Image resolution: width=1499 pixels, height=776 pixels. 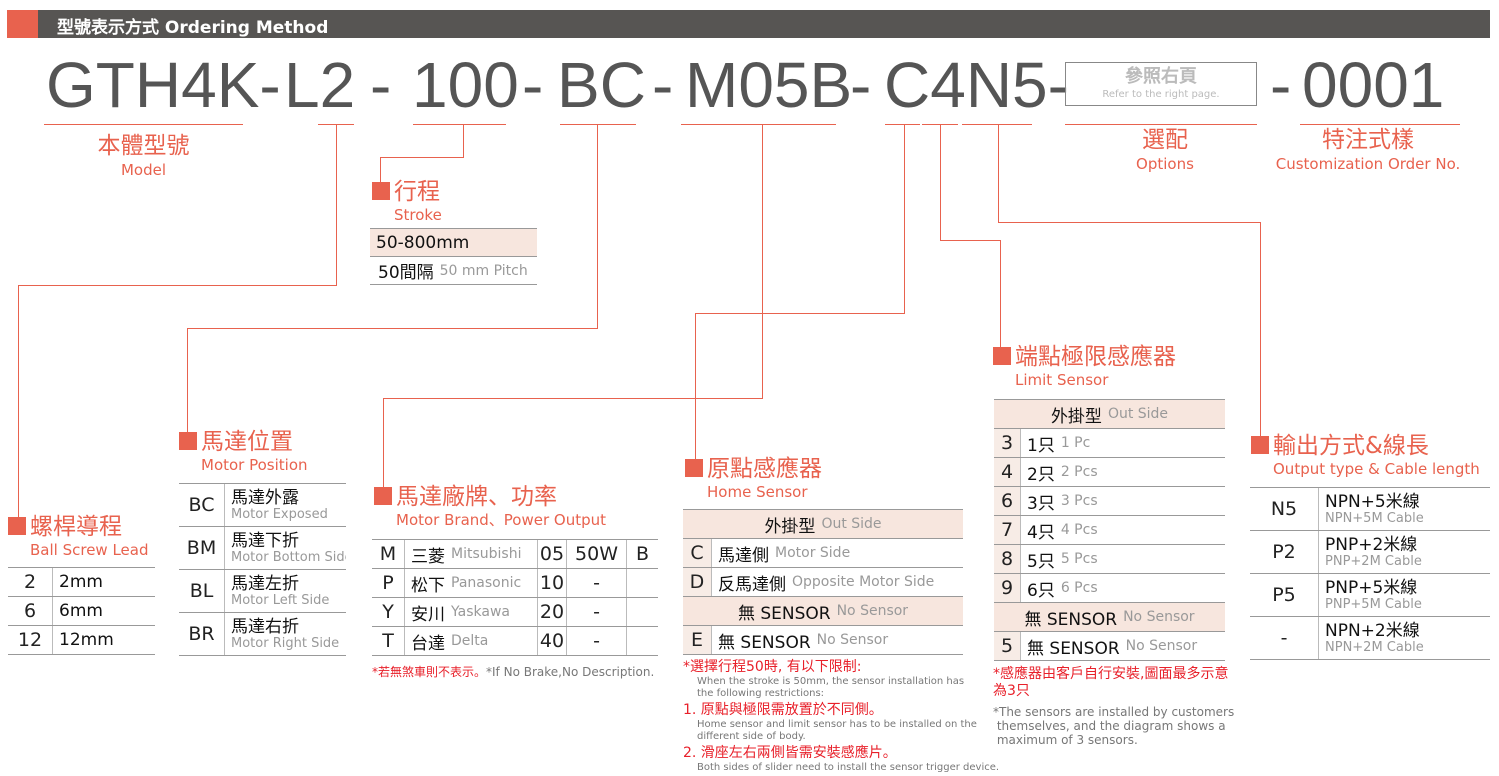 I want to click on row-description: 三菱 Mitsubishi, so click(x=470, y=554).